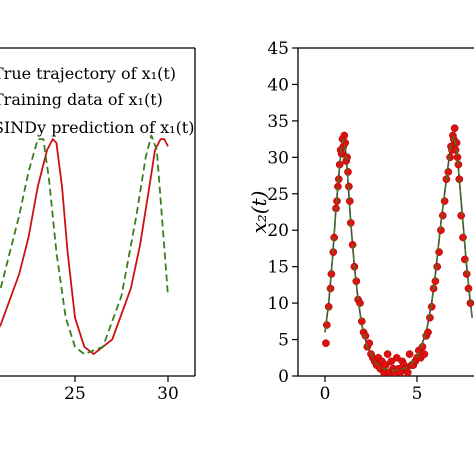 The width and height of the screenshot is (474, 474). What do you see at coordinates (278, 122) in the screenshot?
I see `right-y-tick-label-35: 35` at bounding box center [278, 122].